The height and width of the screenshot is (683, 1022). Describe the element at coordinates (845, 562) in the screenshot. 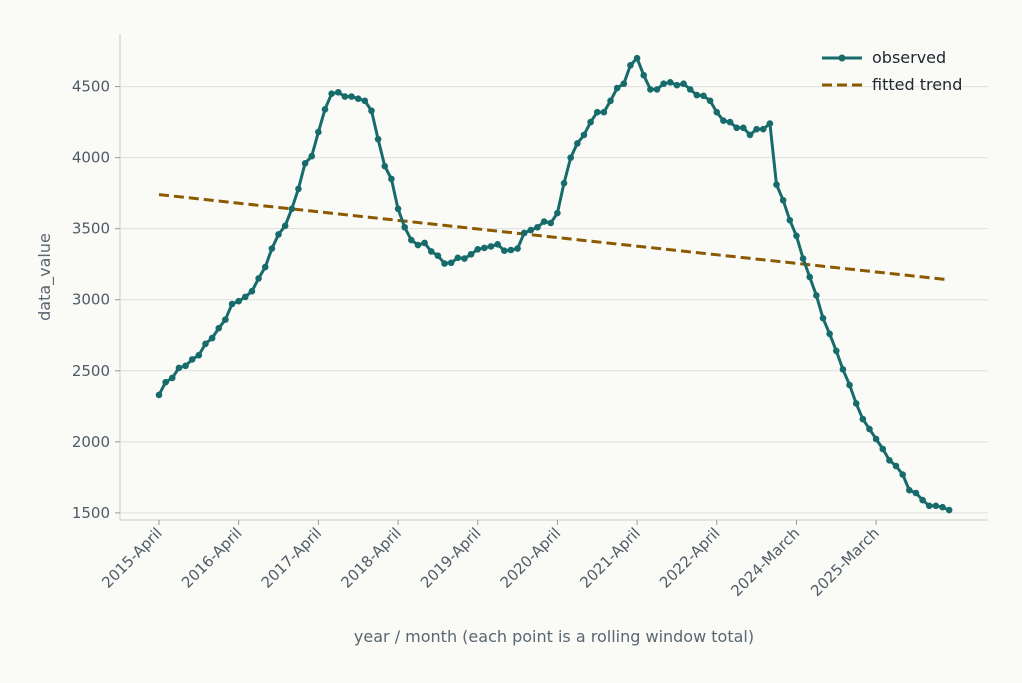

I see `x-tick-label-9: 2025-March` at that location.